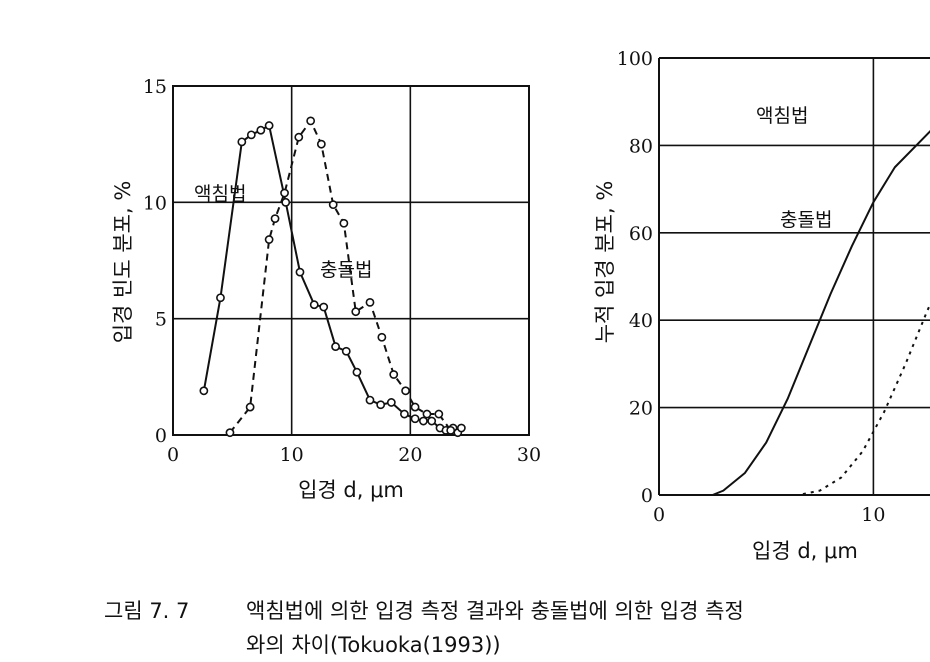 The image size is (930, 662). What do you see at coordinates (641, 409) in the screenshot?
I see `chart2-y-tick-20: 20` at bounding box center [641, 409].